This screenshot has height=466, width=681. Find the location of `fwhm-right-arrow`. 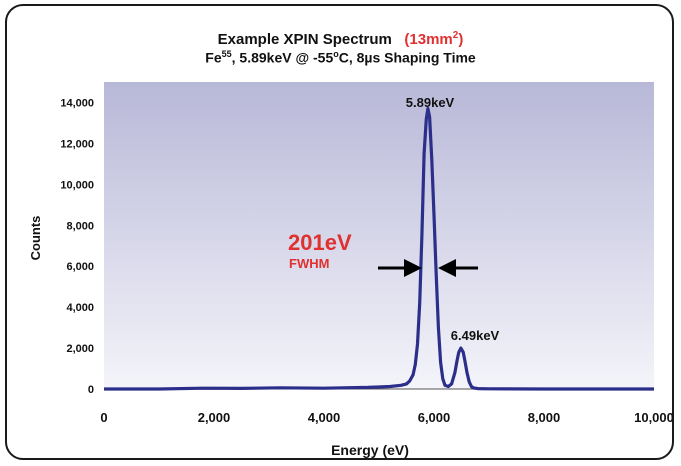

fwhm-right-arrow is located at coordinates (458, 268).